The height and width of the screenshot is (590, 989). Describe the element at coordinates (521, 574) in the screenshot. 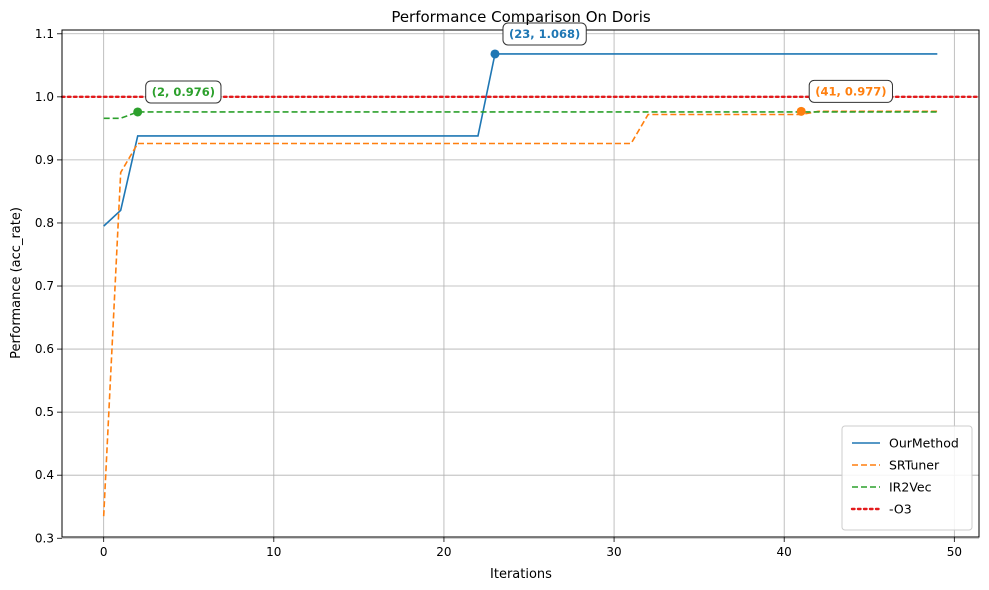

I see `x-axis-label: Iterations` at that location.